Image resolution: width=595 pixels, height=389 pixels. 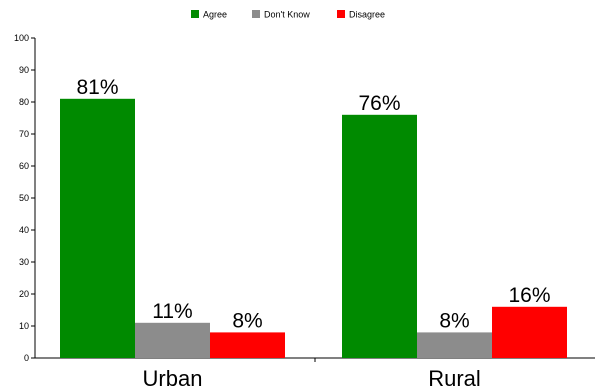 I want to click on y-tick-label: 100, so click(x=21, y=38).